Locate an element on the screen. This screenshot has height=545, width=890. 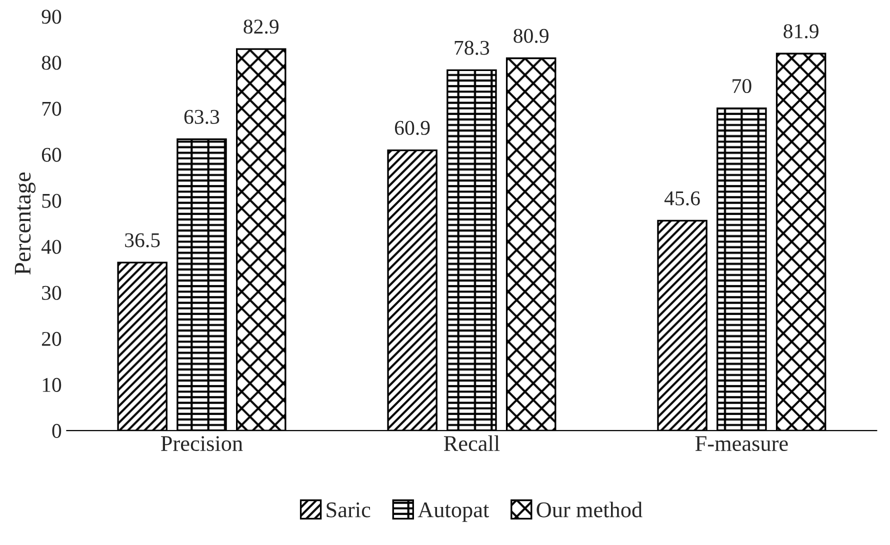
y-tick-label: 80 is located at coordinates (52, 63).